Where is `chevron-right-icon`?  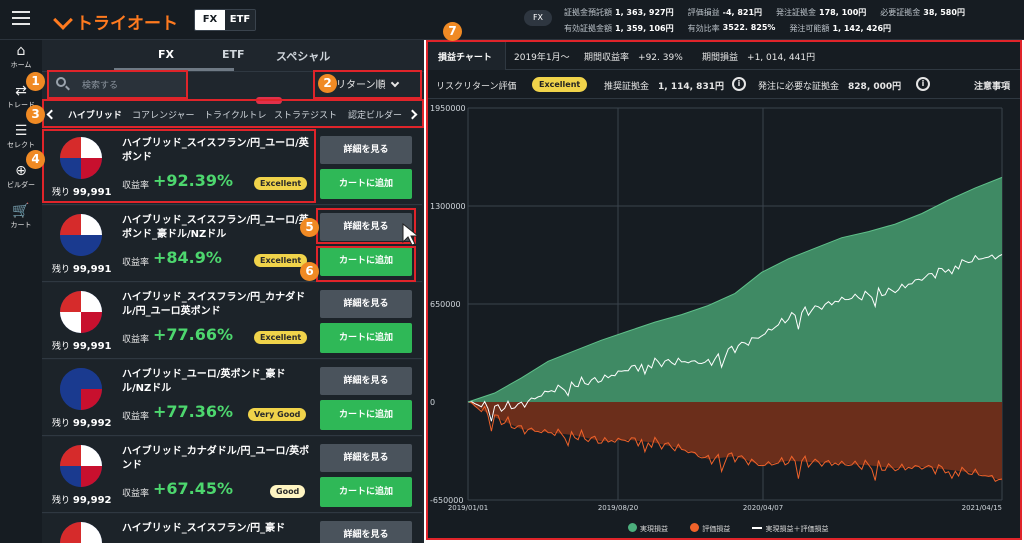
chevron-right-icon is located at coordinates (412, 114).